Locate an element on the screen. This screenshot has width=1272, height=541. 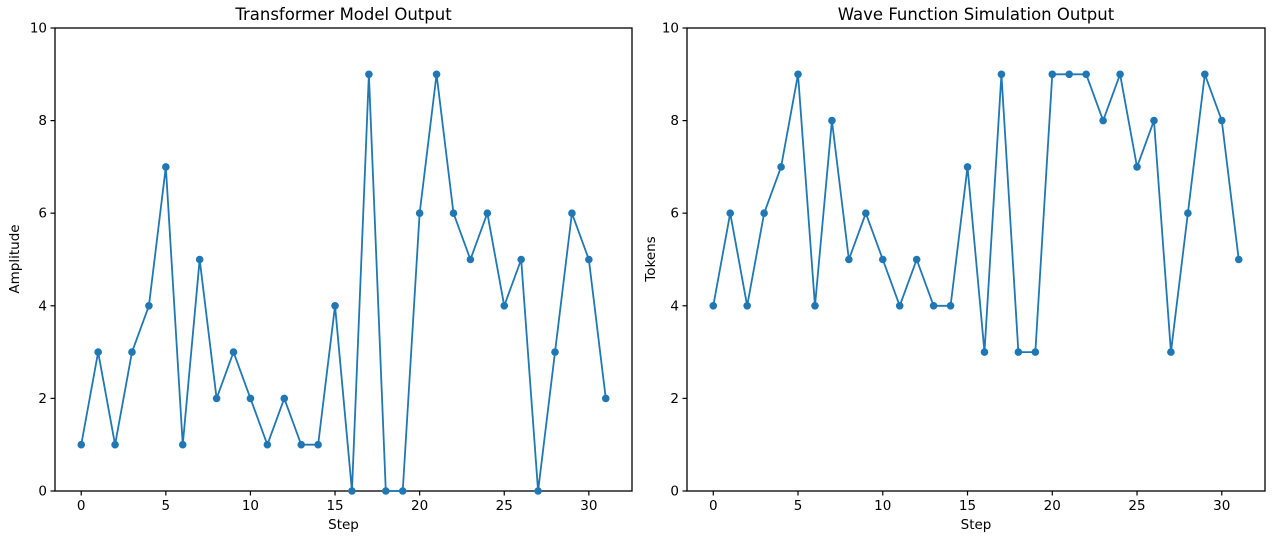
left-chart-title: Transformer Model Output is located at coordinates (343, 14).